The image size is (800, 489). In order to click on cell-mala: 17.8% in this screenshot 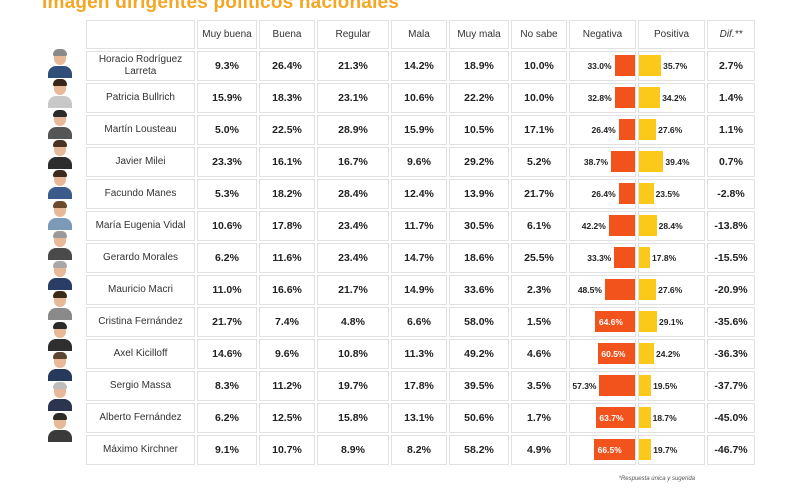, I will do `click(419, 386)`.